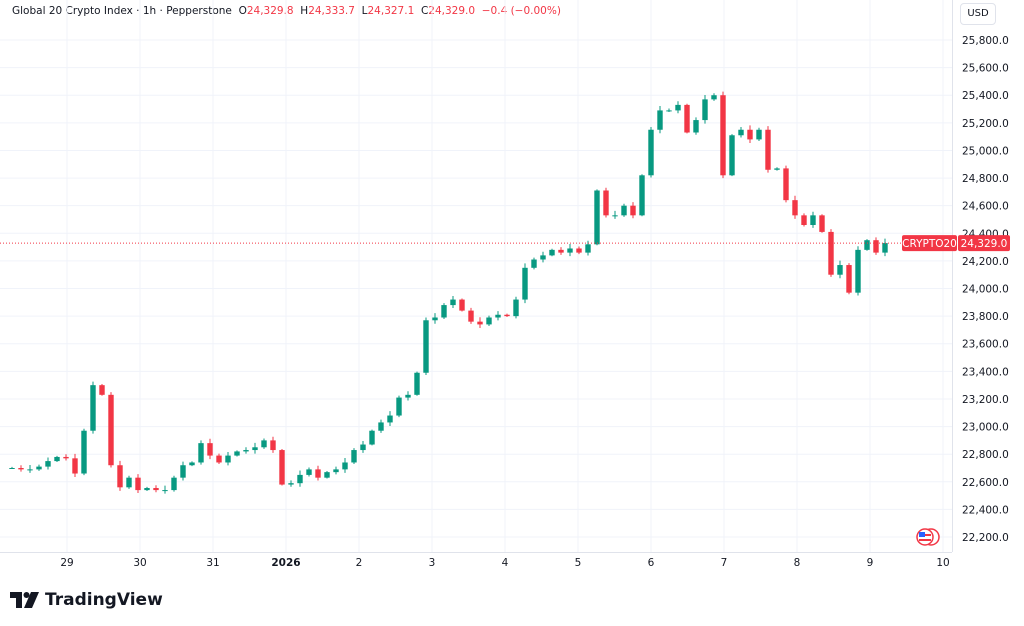 This screenshot has height=626, width=1024. I want to click on y-tick-label: 23,400.0, so click(985, 372).